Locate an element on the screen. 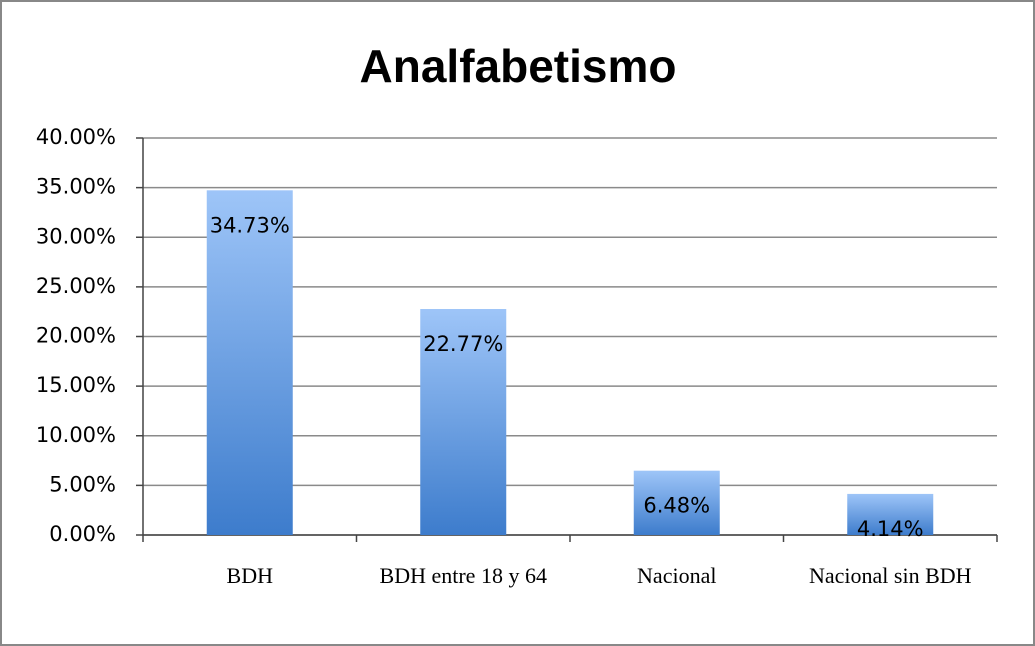  y-tick-label: 25.00% is located at coordinates (76, 286).